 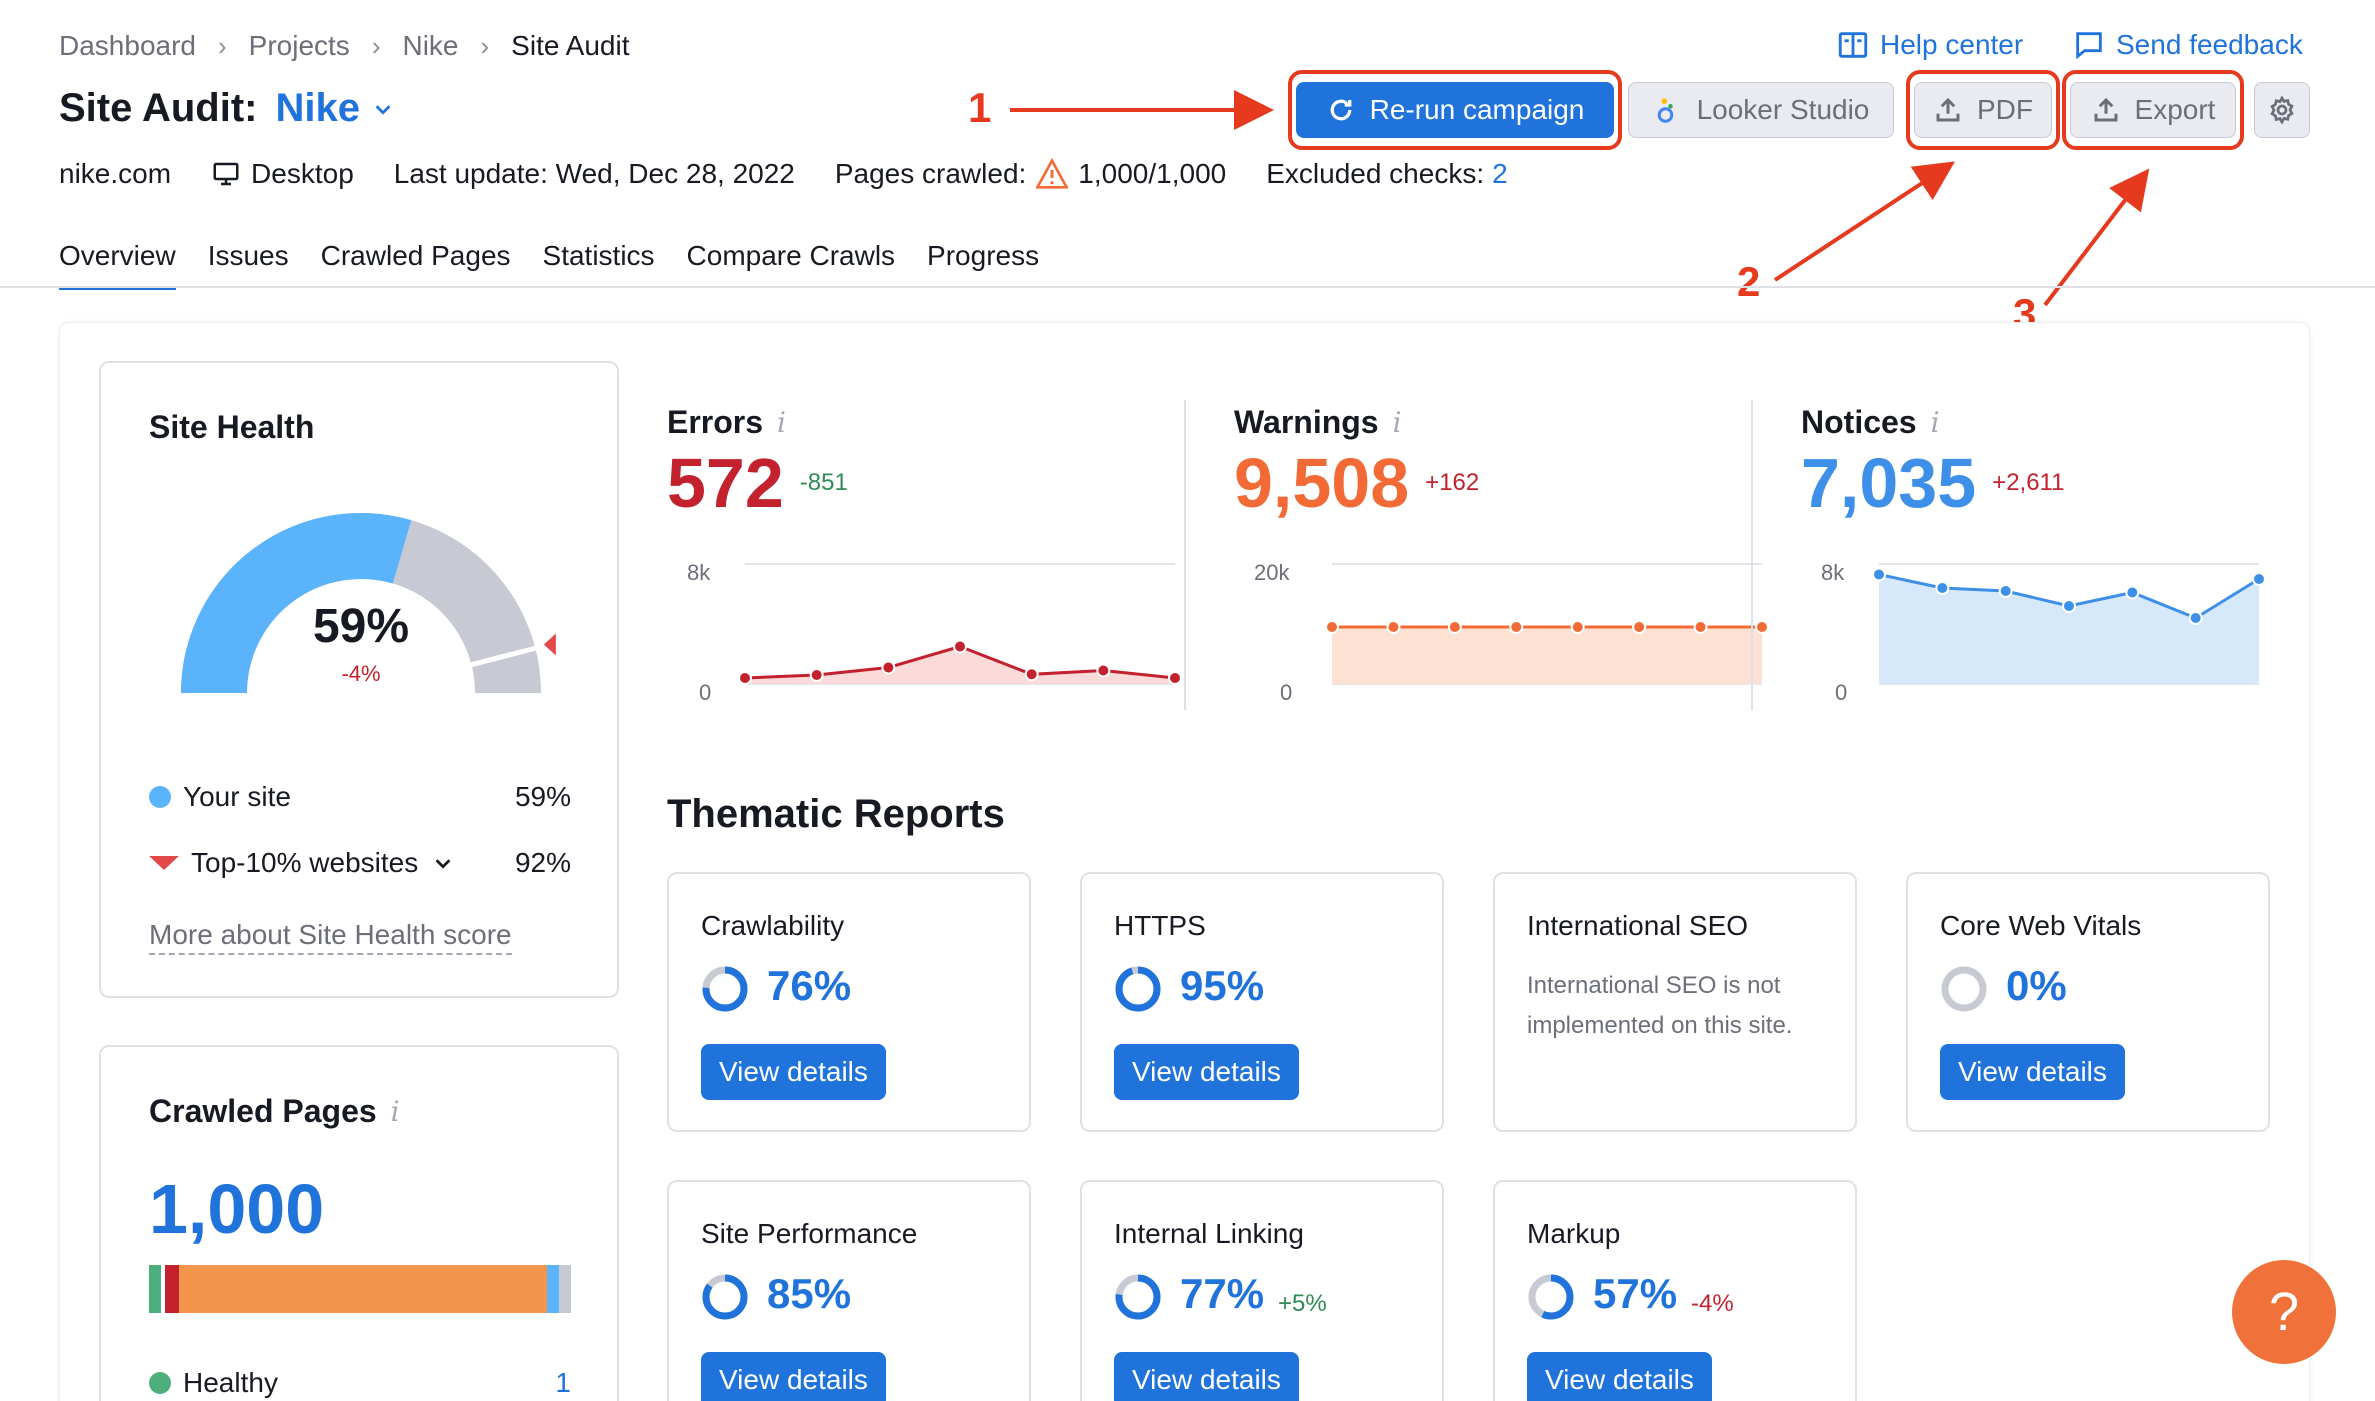 What do you see at coordinates (1262, 1002) in the screenshot?
I see `report-card-https: HTTPS 95% View details` at bounding box center [1262, 1002].